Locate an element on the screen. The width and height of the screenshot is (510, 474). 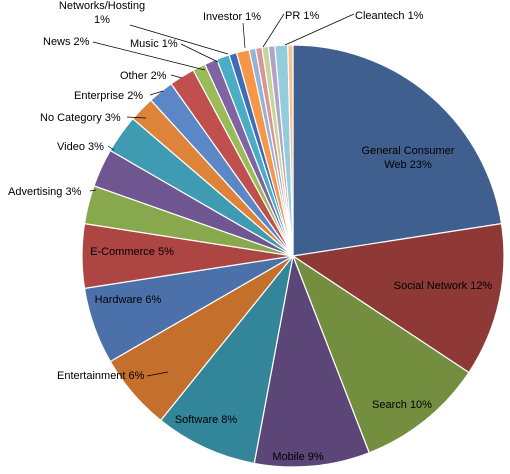
leader-line-cleantech is located at coordinates (319, 29).